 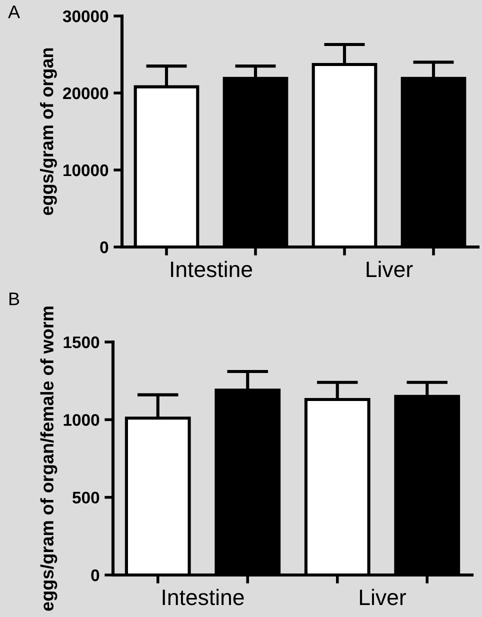 What do you see at coordinates (85, 16) in the screenshot?
I see `y-tick-label: 30000` at bounding box center [85, 16].